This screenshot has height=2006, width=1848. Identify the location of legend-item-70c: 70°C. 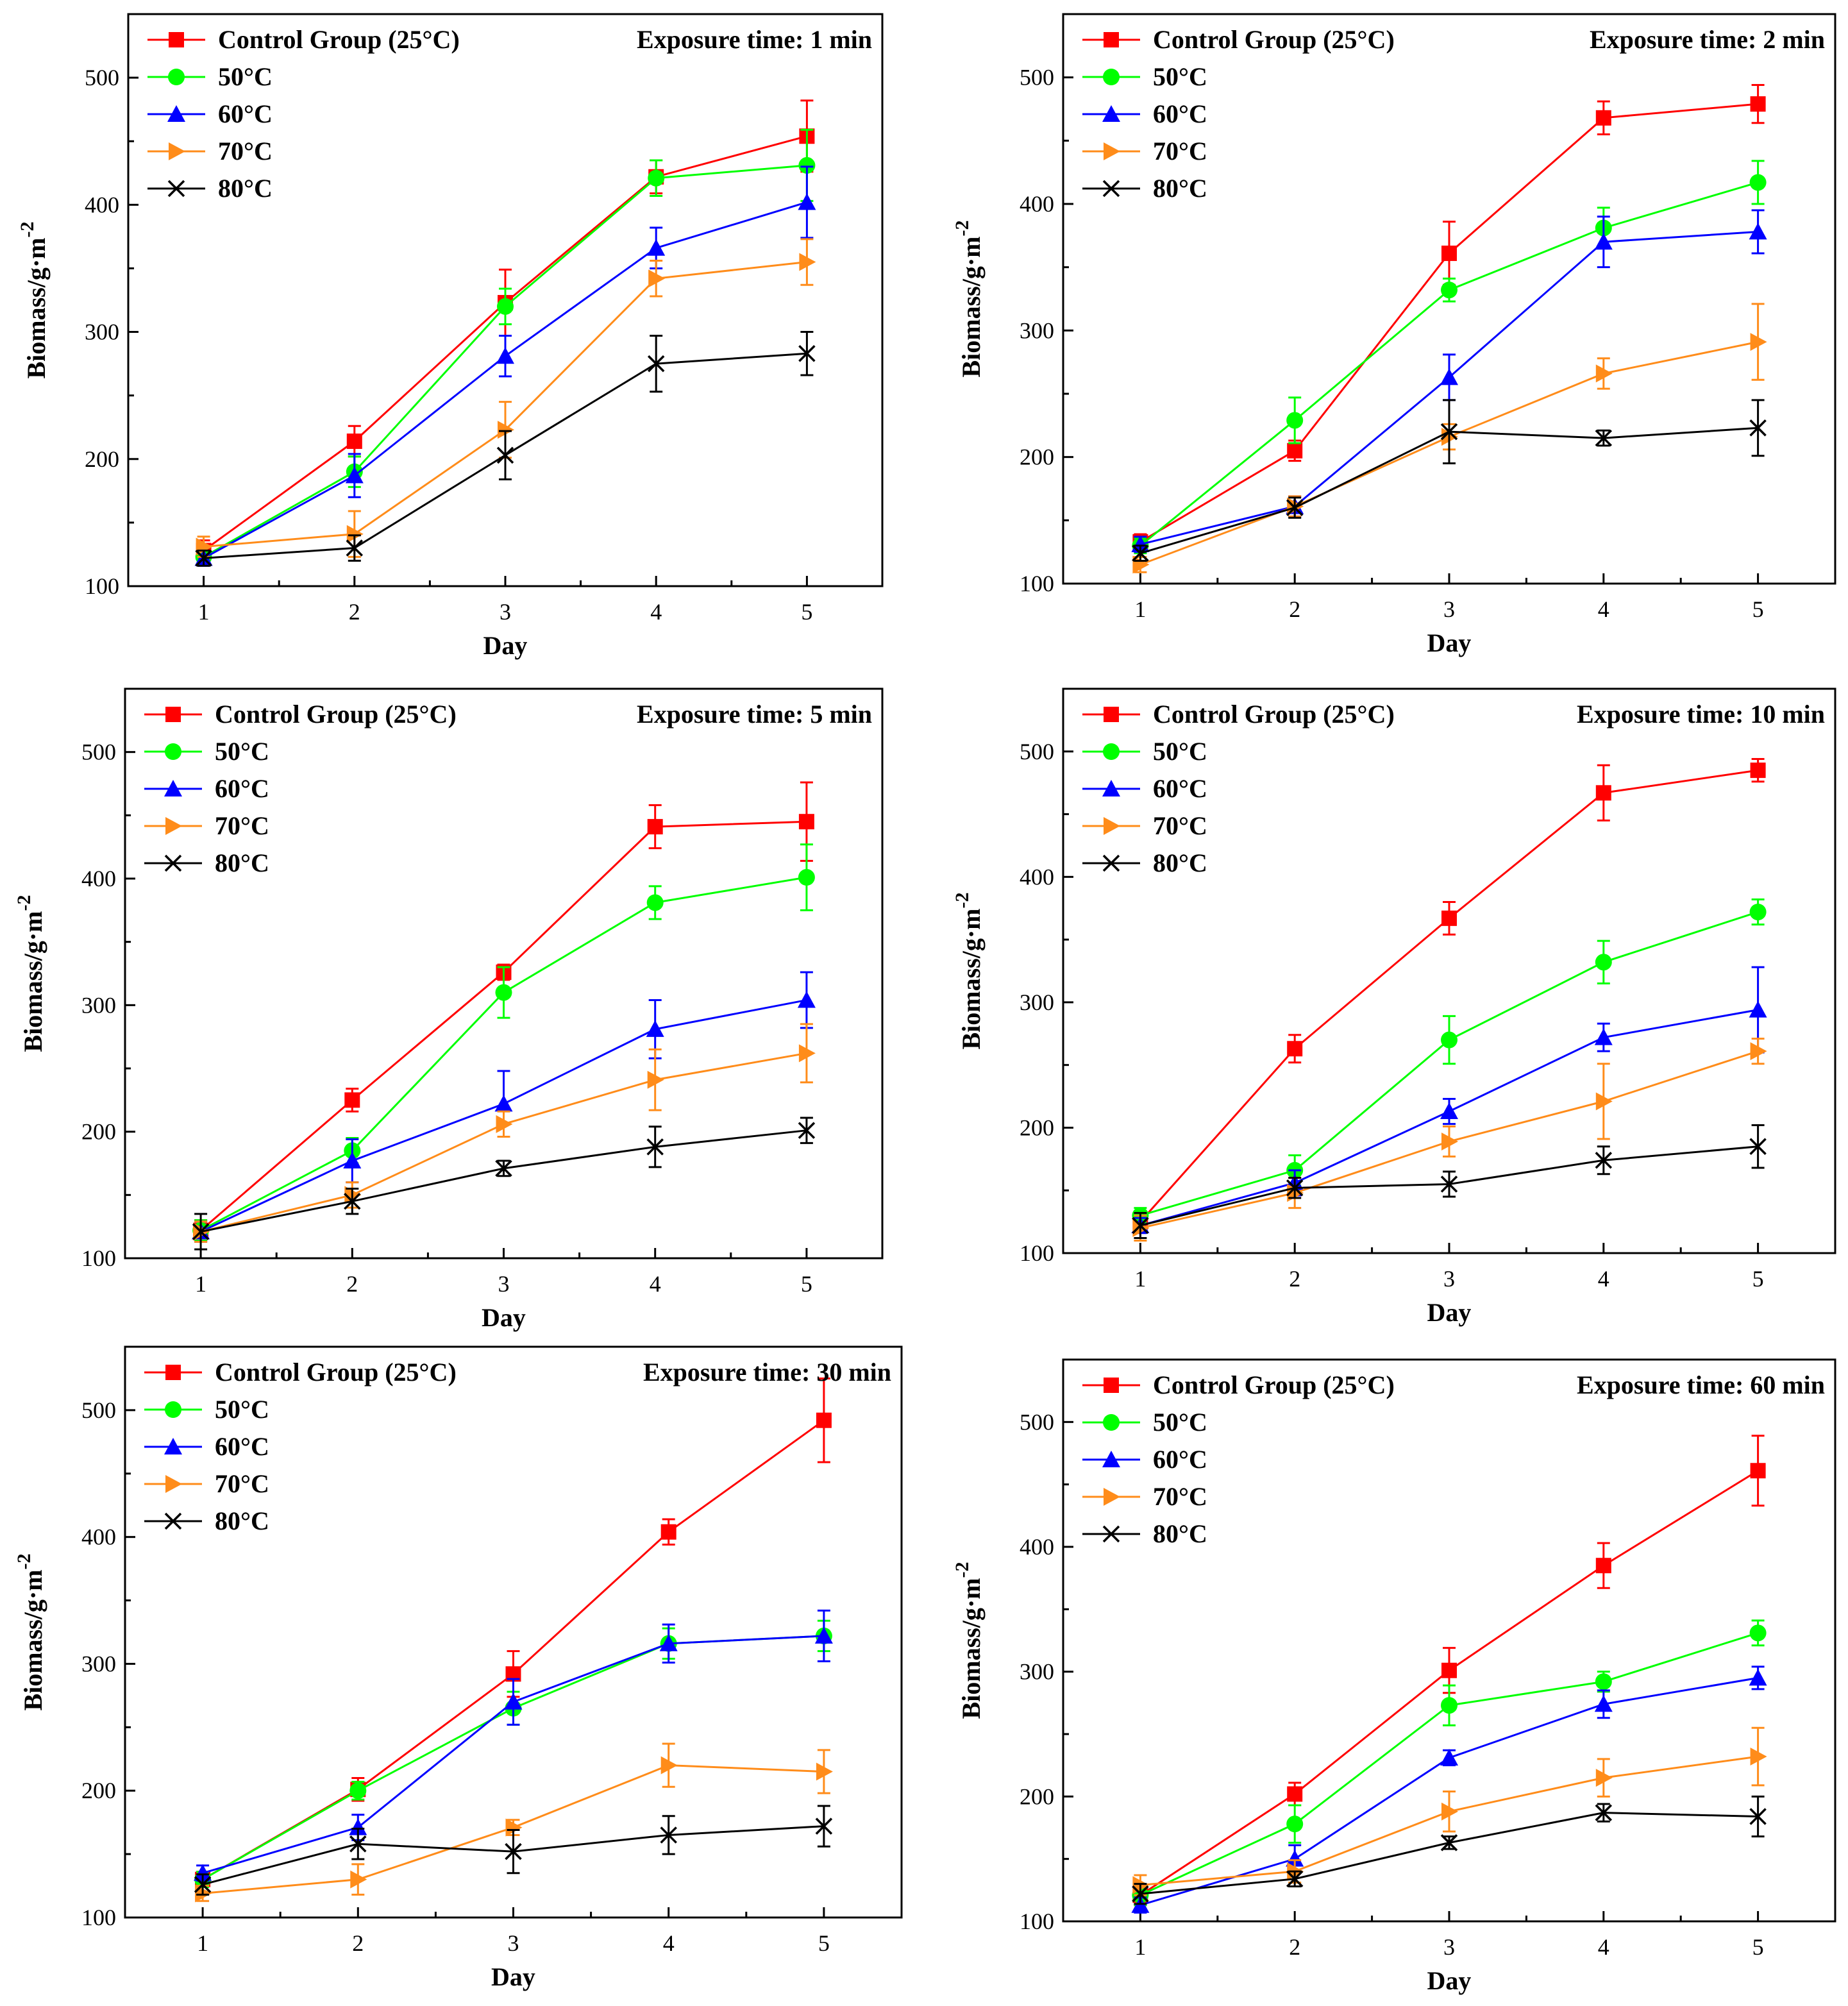
(1144, 825).